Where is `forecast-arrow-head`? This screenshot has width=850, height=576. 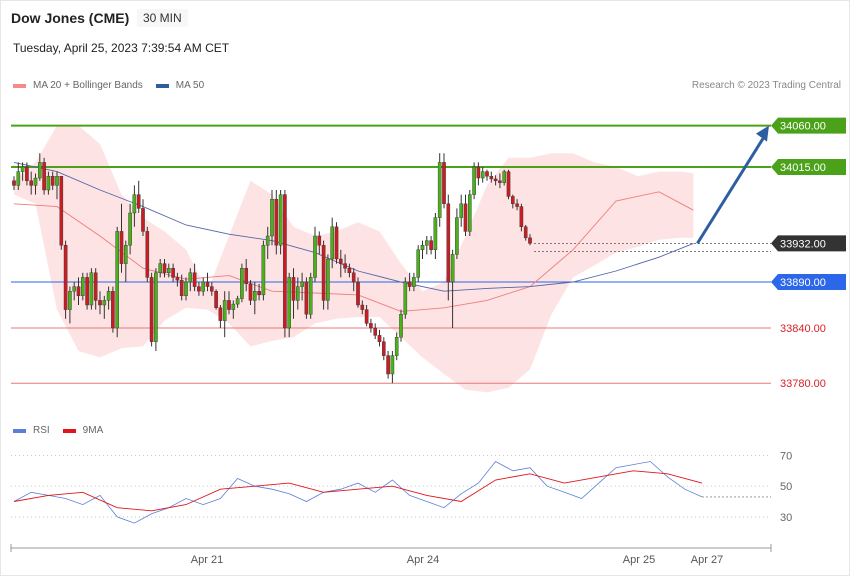
forecast-arrow-head is located at coordinates (762, 133).